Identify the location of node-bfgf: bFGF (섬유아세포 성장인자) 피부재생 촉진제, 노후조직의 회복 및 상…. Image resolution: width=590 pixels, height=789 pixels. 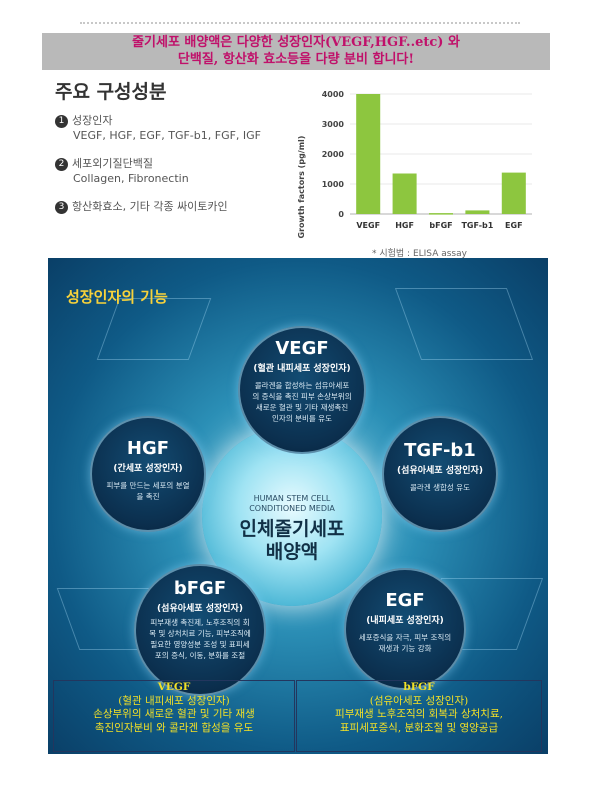
(200, 630).